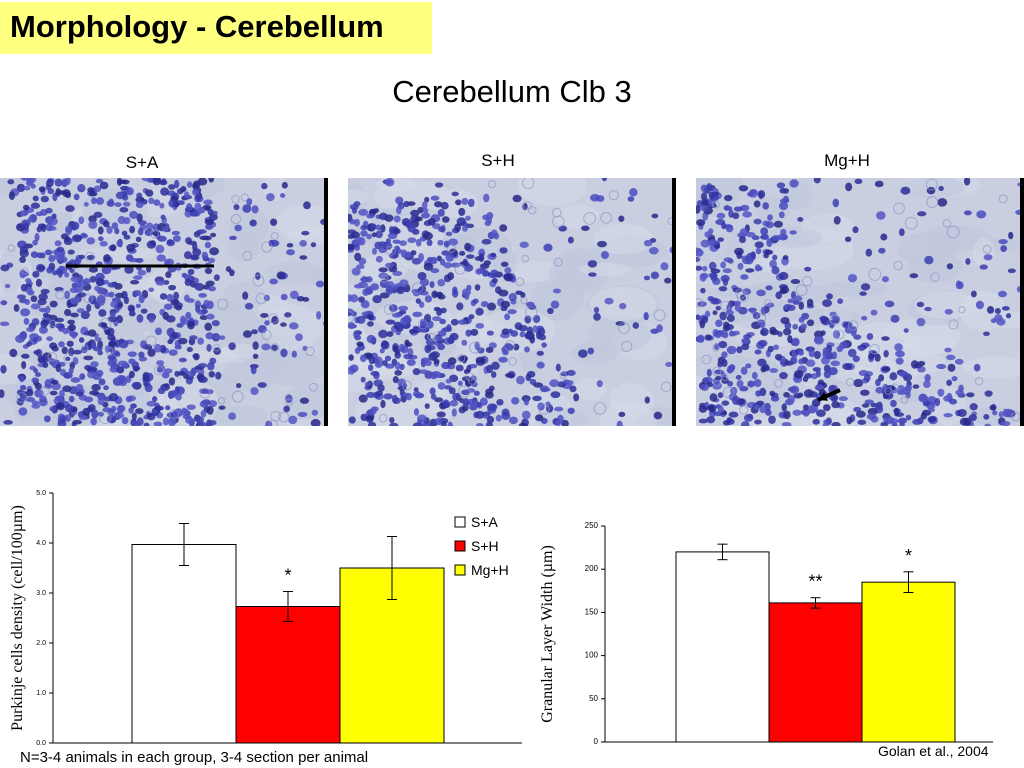 The width and height of the screenshot is (1024, 768). I want to click on y-tick-label: 3.0, so click(41, 593).